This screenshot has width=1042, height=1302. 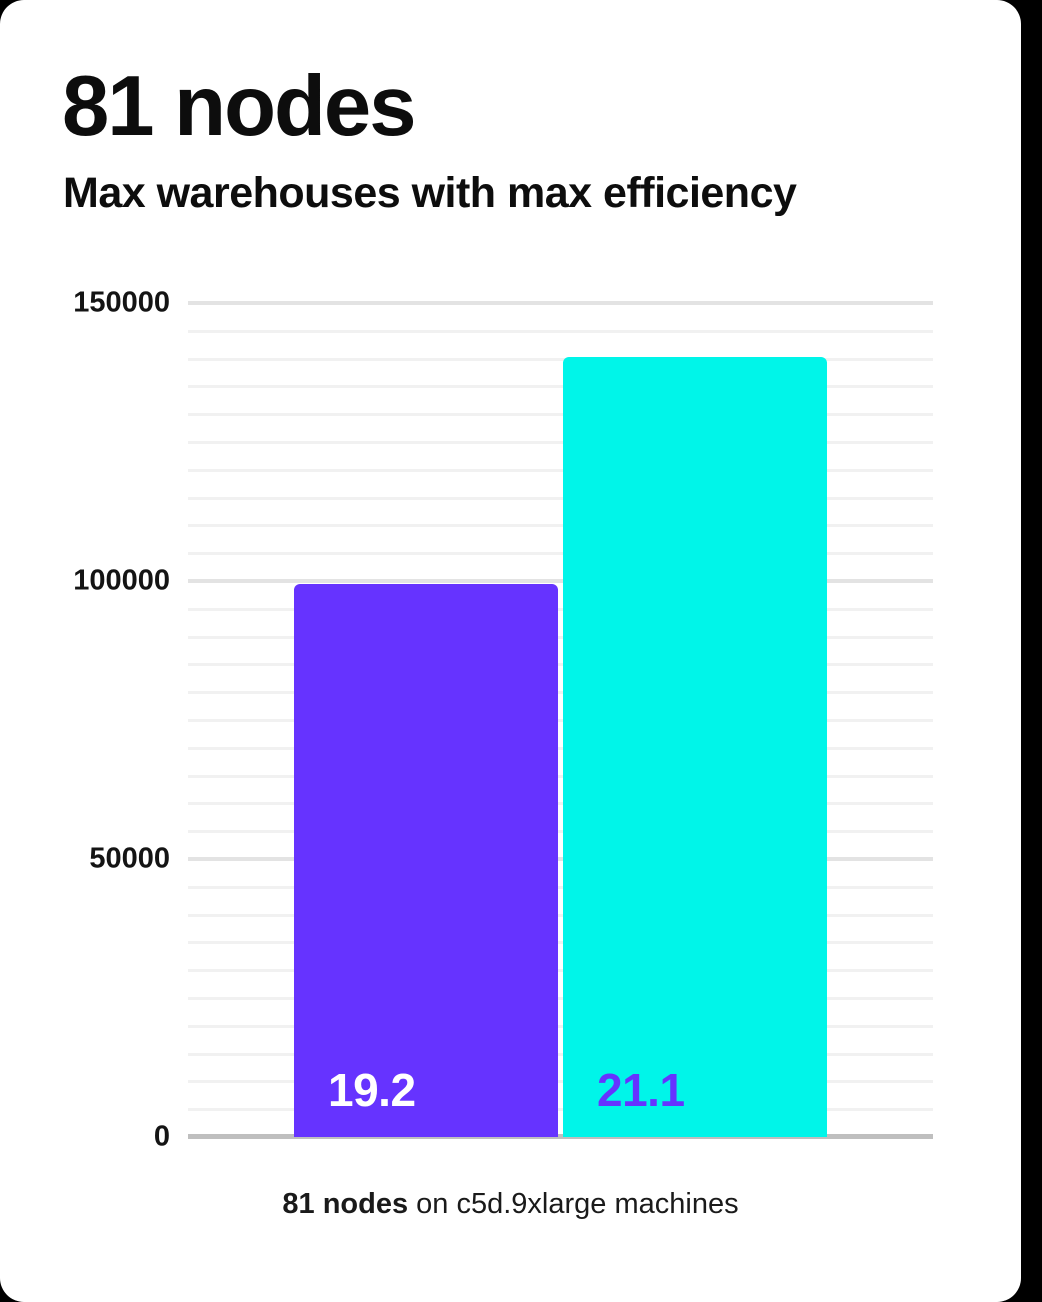 I want to click on y-axis-tick-label: 150000, so click(x=121, y=302).